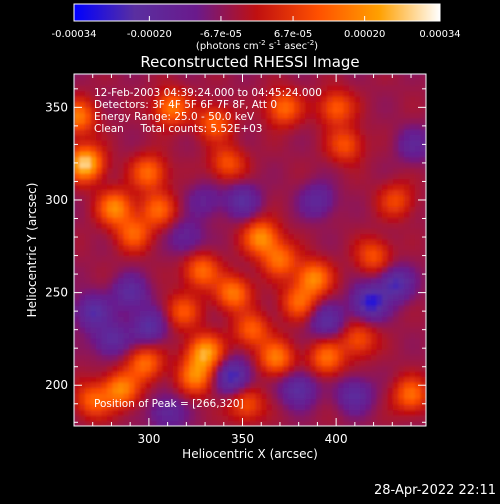 The width and height of the screenshot is (500, 504). What do you see at coordinates (178, 129) in the screenshot?
I see `annotation-total-counts: Clean Total counts: 5.52E+03` at bounding box center [178, 129].